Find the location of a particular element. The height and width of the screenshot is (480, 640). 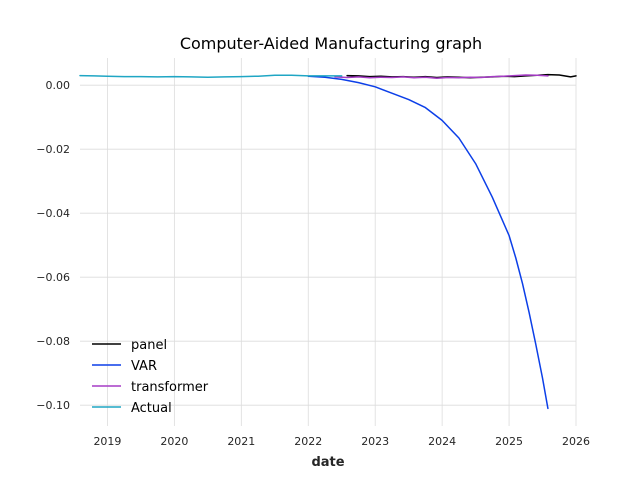

x-tick-label: 2021 is located at coordinates (241, 441).